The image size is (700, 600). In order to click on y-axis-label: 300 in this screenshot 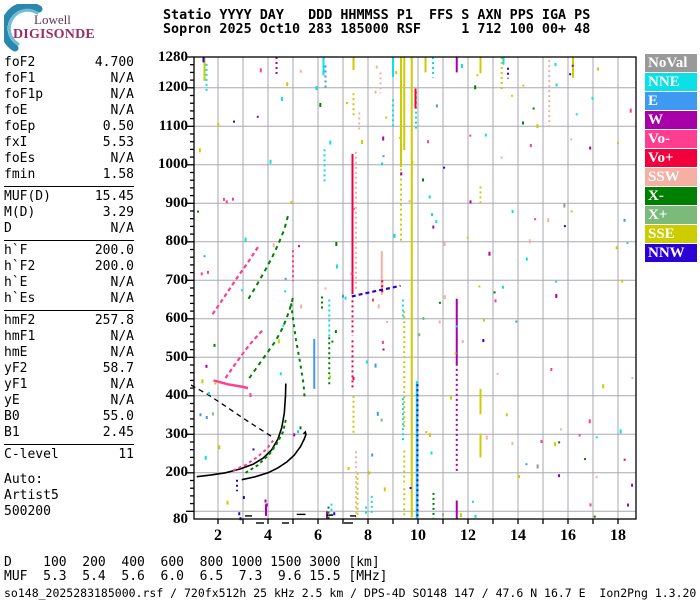, I will do `click(177, 433)`.